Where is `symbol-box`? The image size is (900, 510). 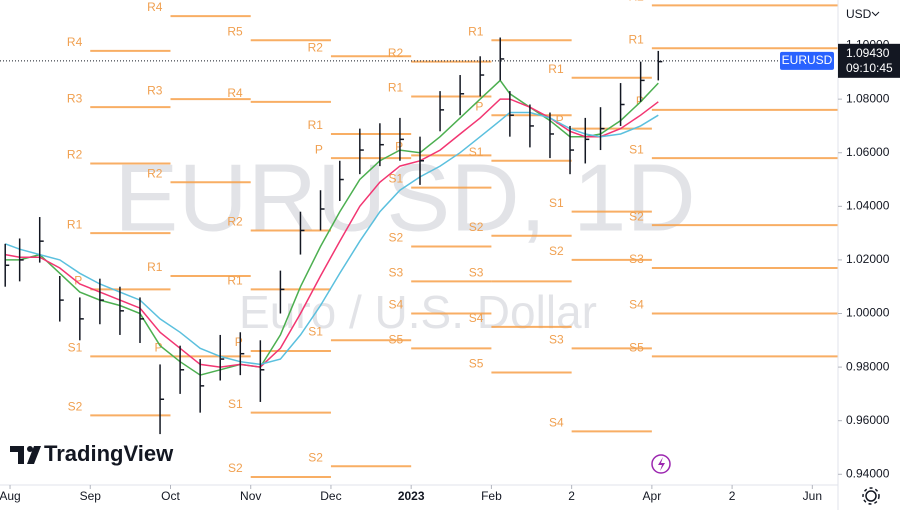 symbol-box is located at coordinates (807, 60).